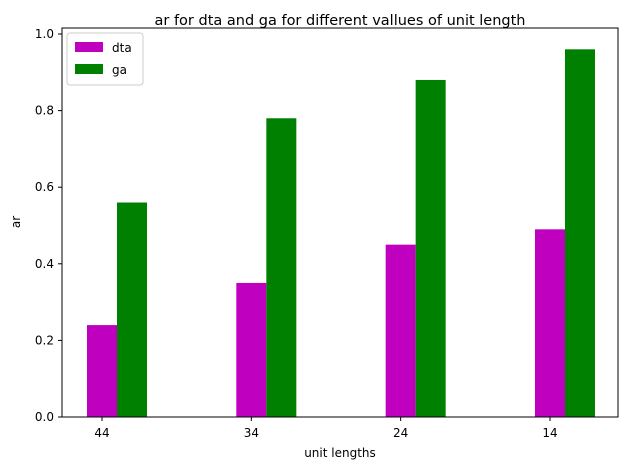  Describe the element at coordinates (44, 264) in the screenshot. I see `y-tick-label: 0.4` at that location.